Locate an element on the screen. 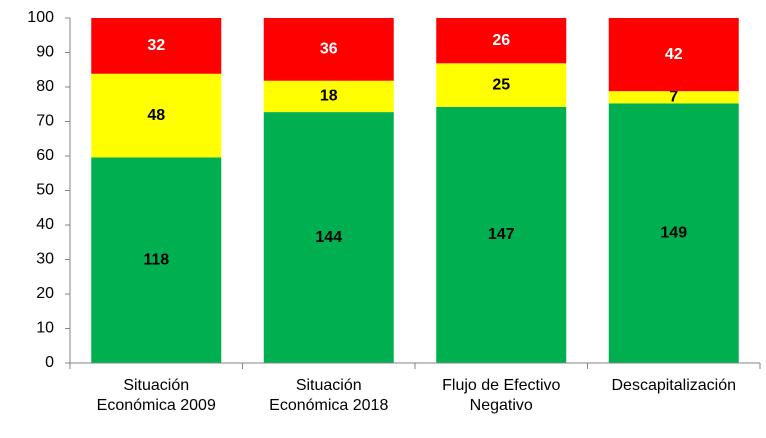 The image size is (766, 438). data-label: 147 is located at coordinates (501, 234).